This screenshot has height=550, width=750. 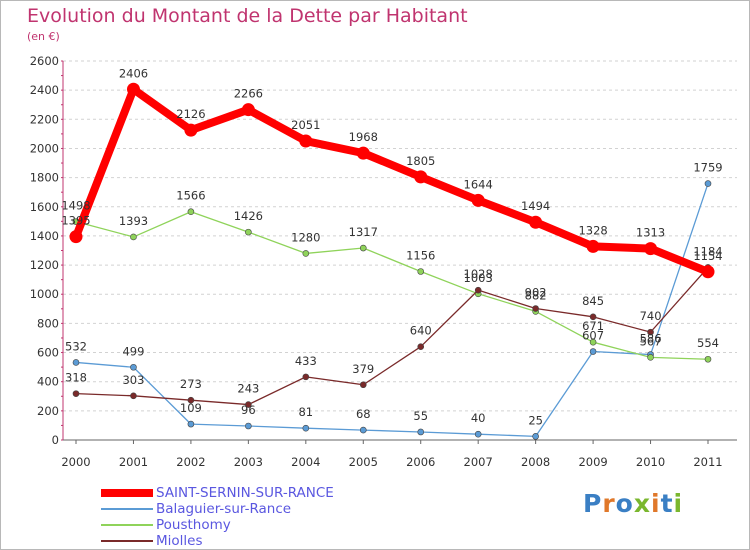 What do you see at coordinates (306, 361) in the screenshot?
I see `data-label: 433` at bounding box center [306, 361].